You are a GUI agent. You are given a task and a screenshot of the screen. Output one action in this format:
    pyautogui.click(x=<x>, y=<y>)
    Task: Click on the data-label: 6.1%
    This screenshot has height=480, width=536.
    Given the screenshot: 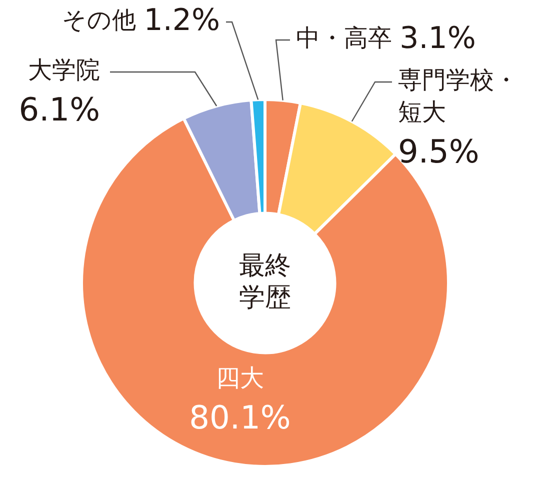 What is the action you would take?
    pyautogui.click(x=59, y=109)
    